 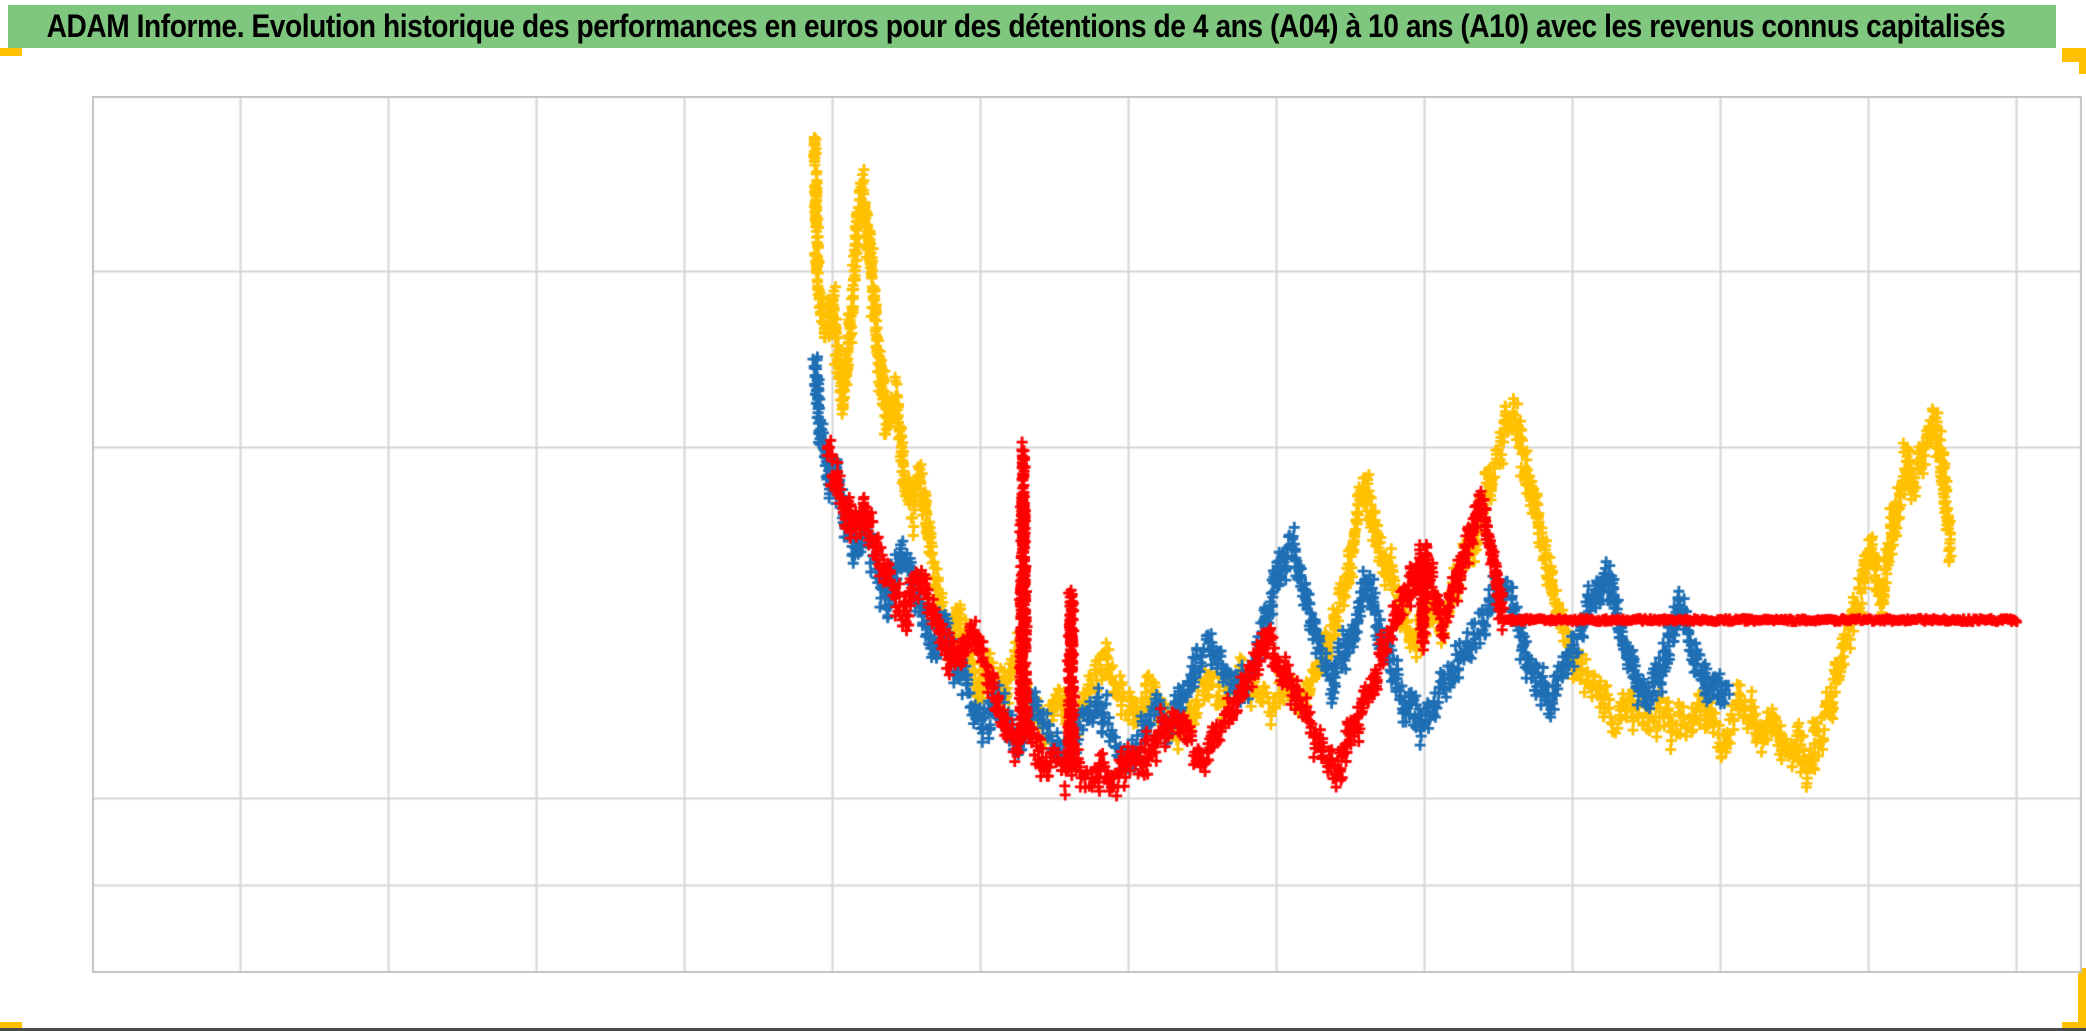 I want to click on bottom-border-line, so click(x=1043, y=1029).